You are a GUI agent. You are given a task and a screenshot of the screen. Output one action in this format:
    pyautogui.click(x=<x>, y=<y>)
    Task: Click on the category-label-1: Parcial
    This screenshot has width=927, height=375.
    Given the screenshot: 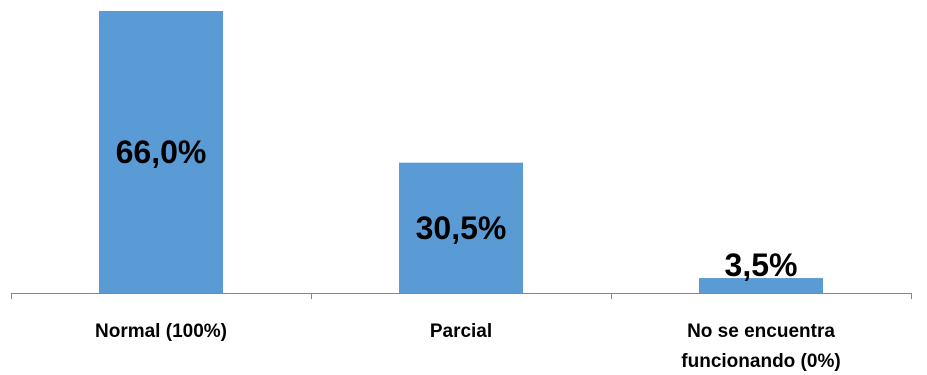 What is the action you would take?
    pyautogui.click(x=461, y=331)
    